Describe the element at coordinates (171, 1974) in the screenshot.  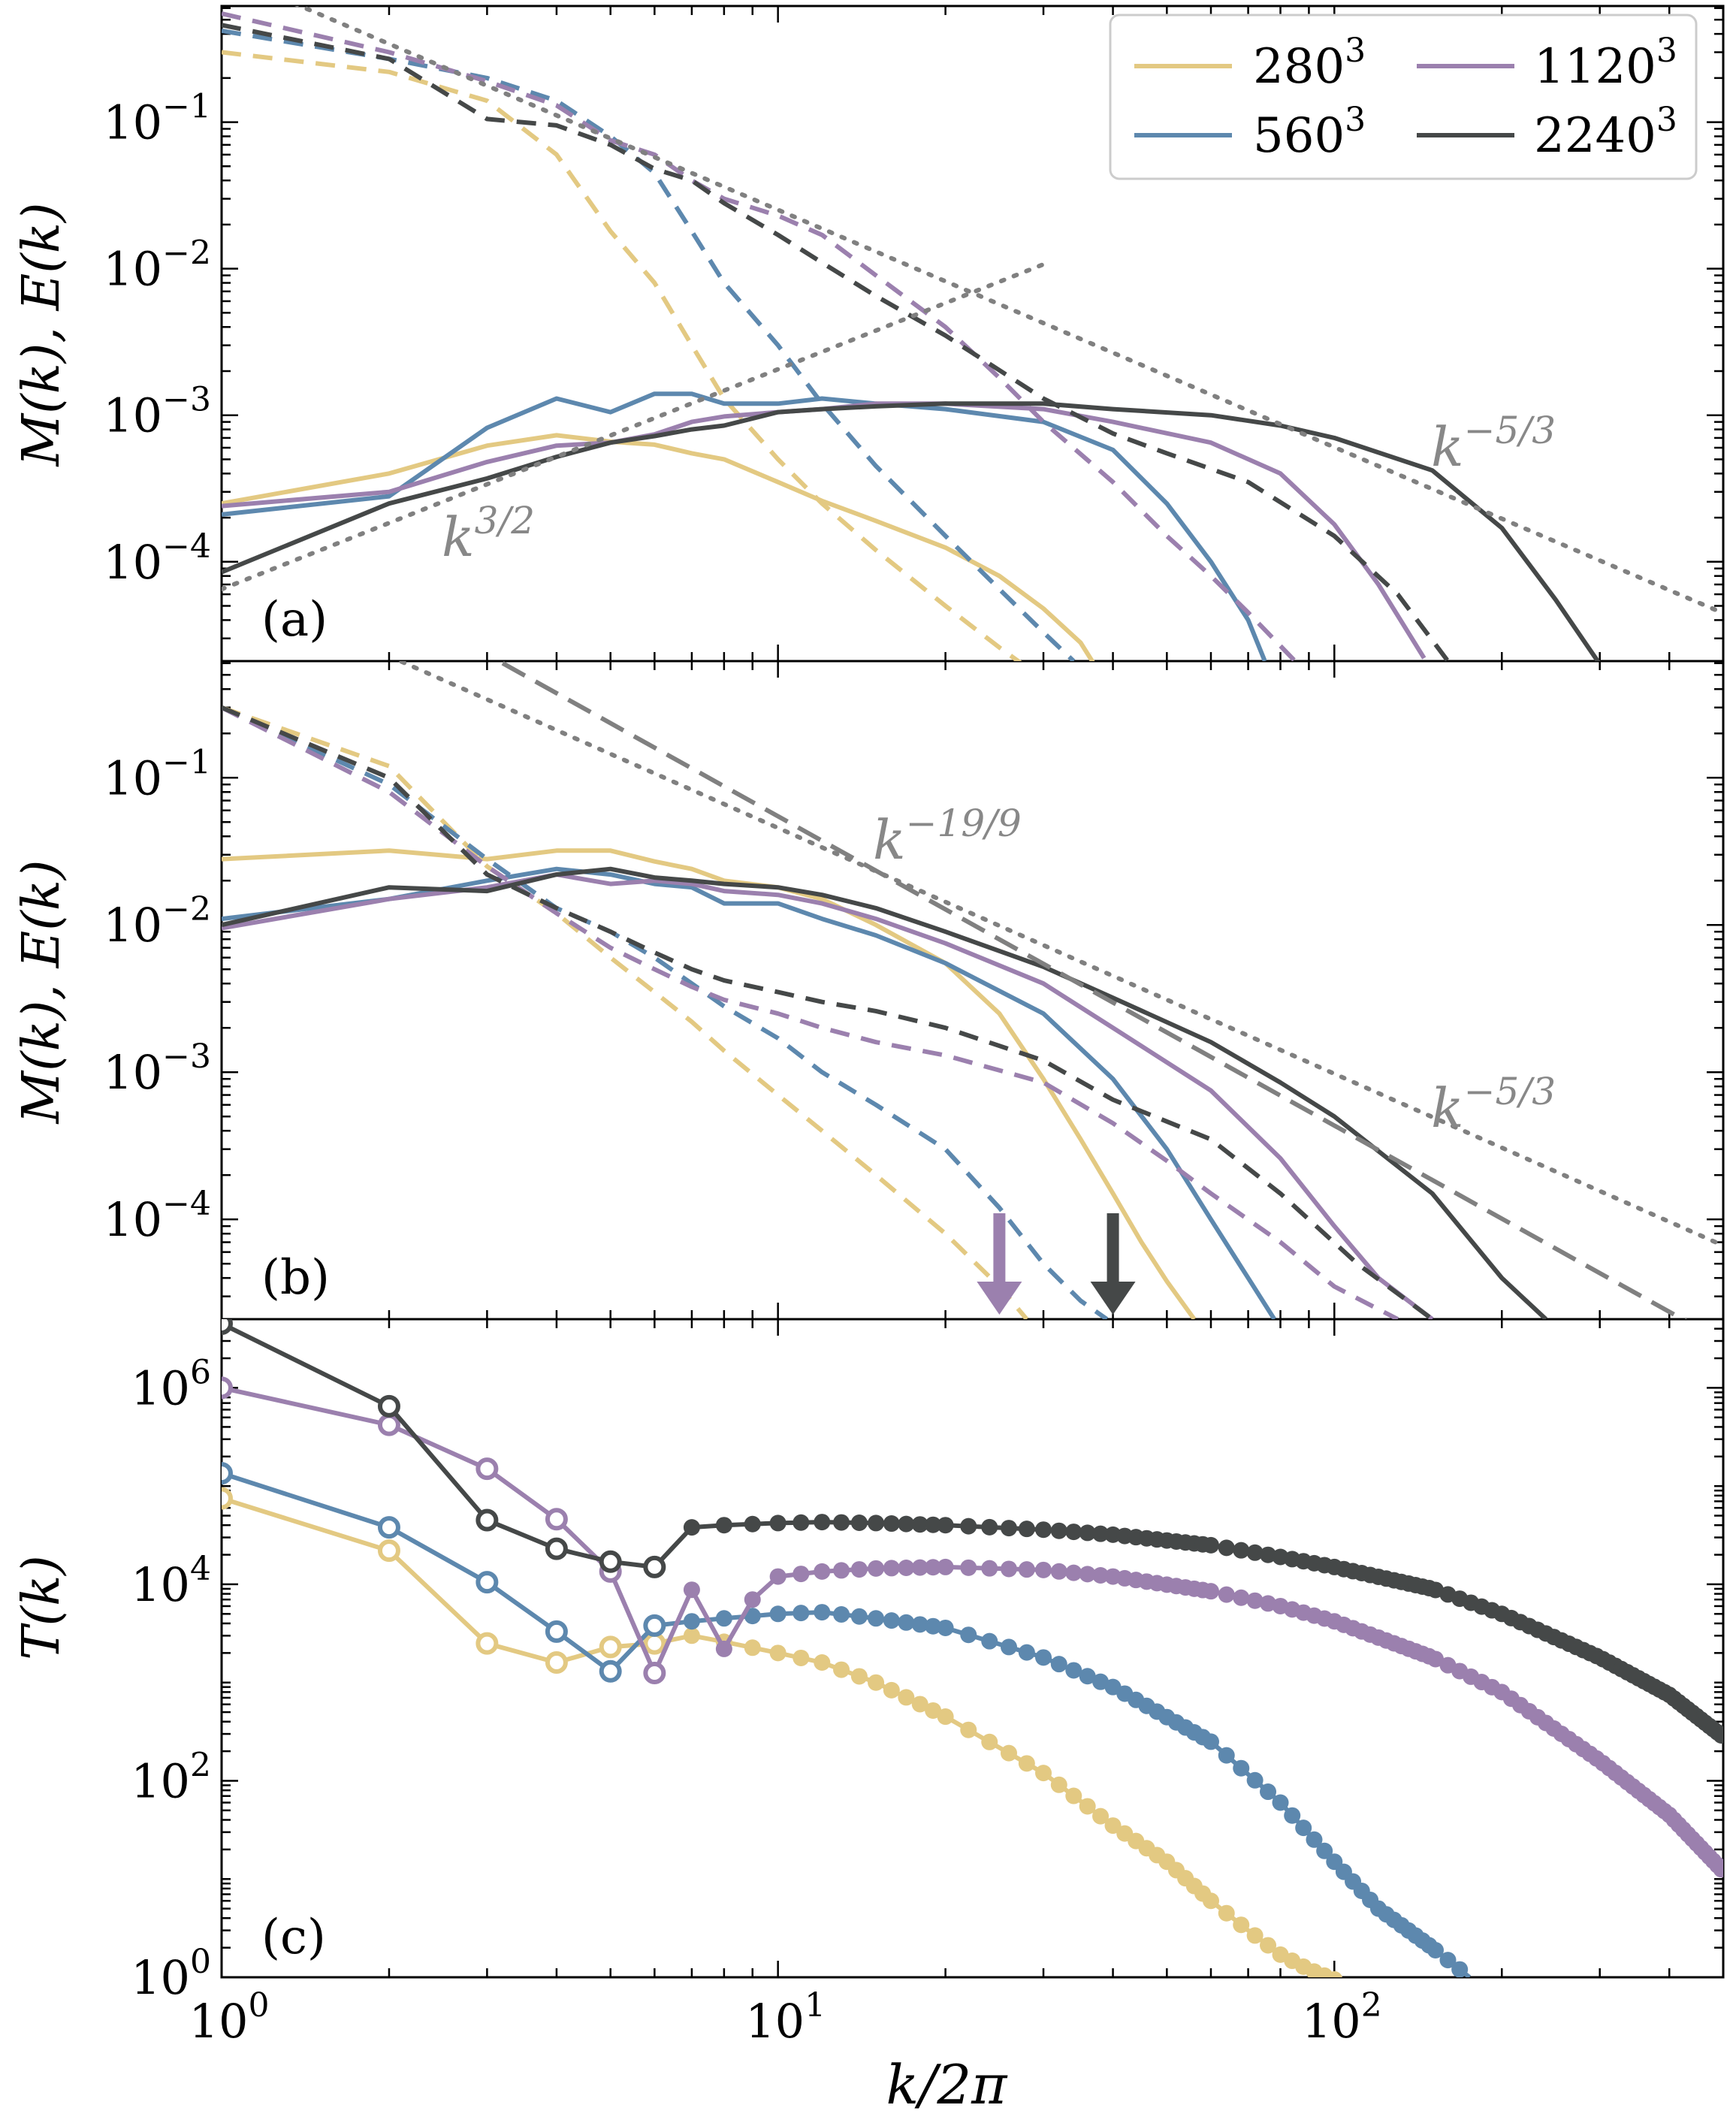
I see `y-tick-label: 10⁰` at that location.